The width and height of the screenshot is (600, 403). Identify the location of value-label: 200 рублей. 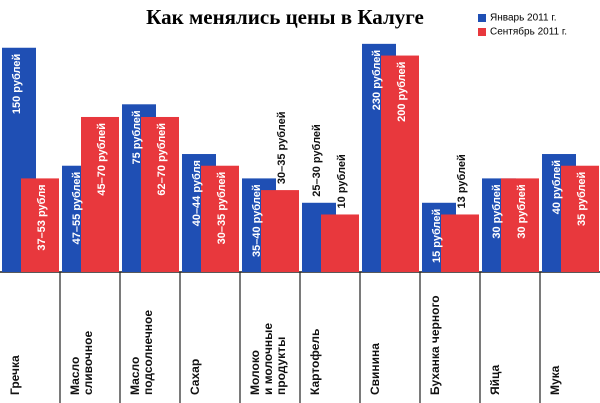
(402, 92).